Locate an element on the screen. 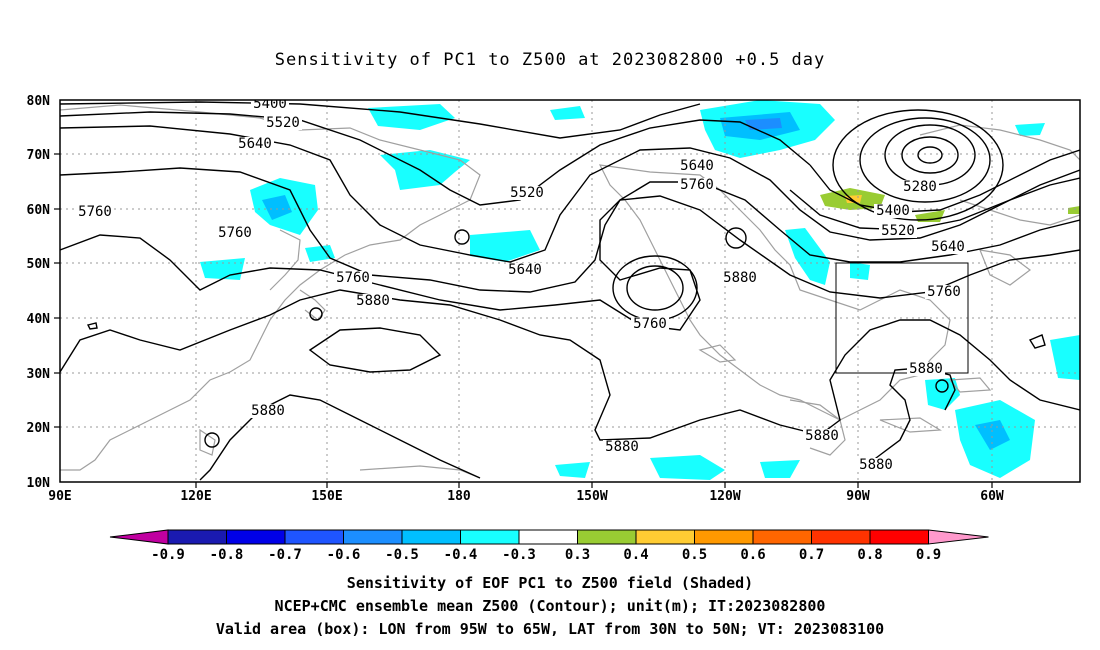 The height and width of the screenshot is (650, 1100). lon-label: 90W is located at coordinates (858, 496).